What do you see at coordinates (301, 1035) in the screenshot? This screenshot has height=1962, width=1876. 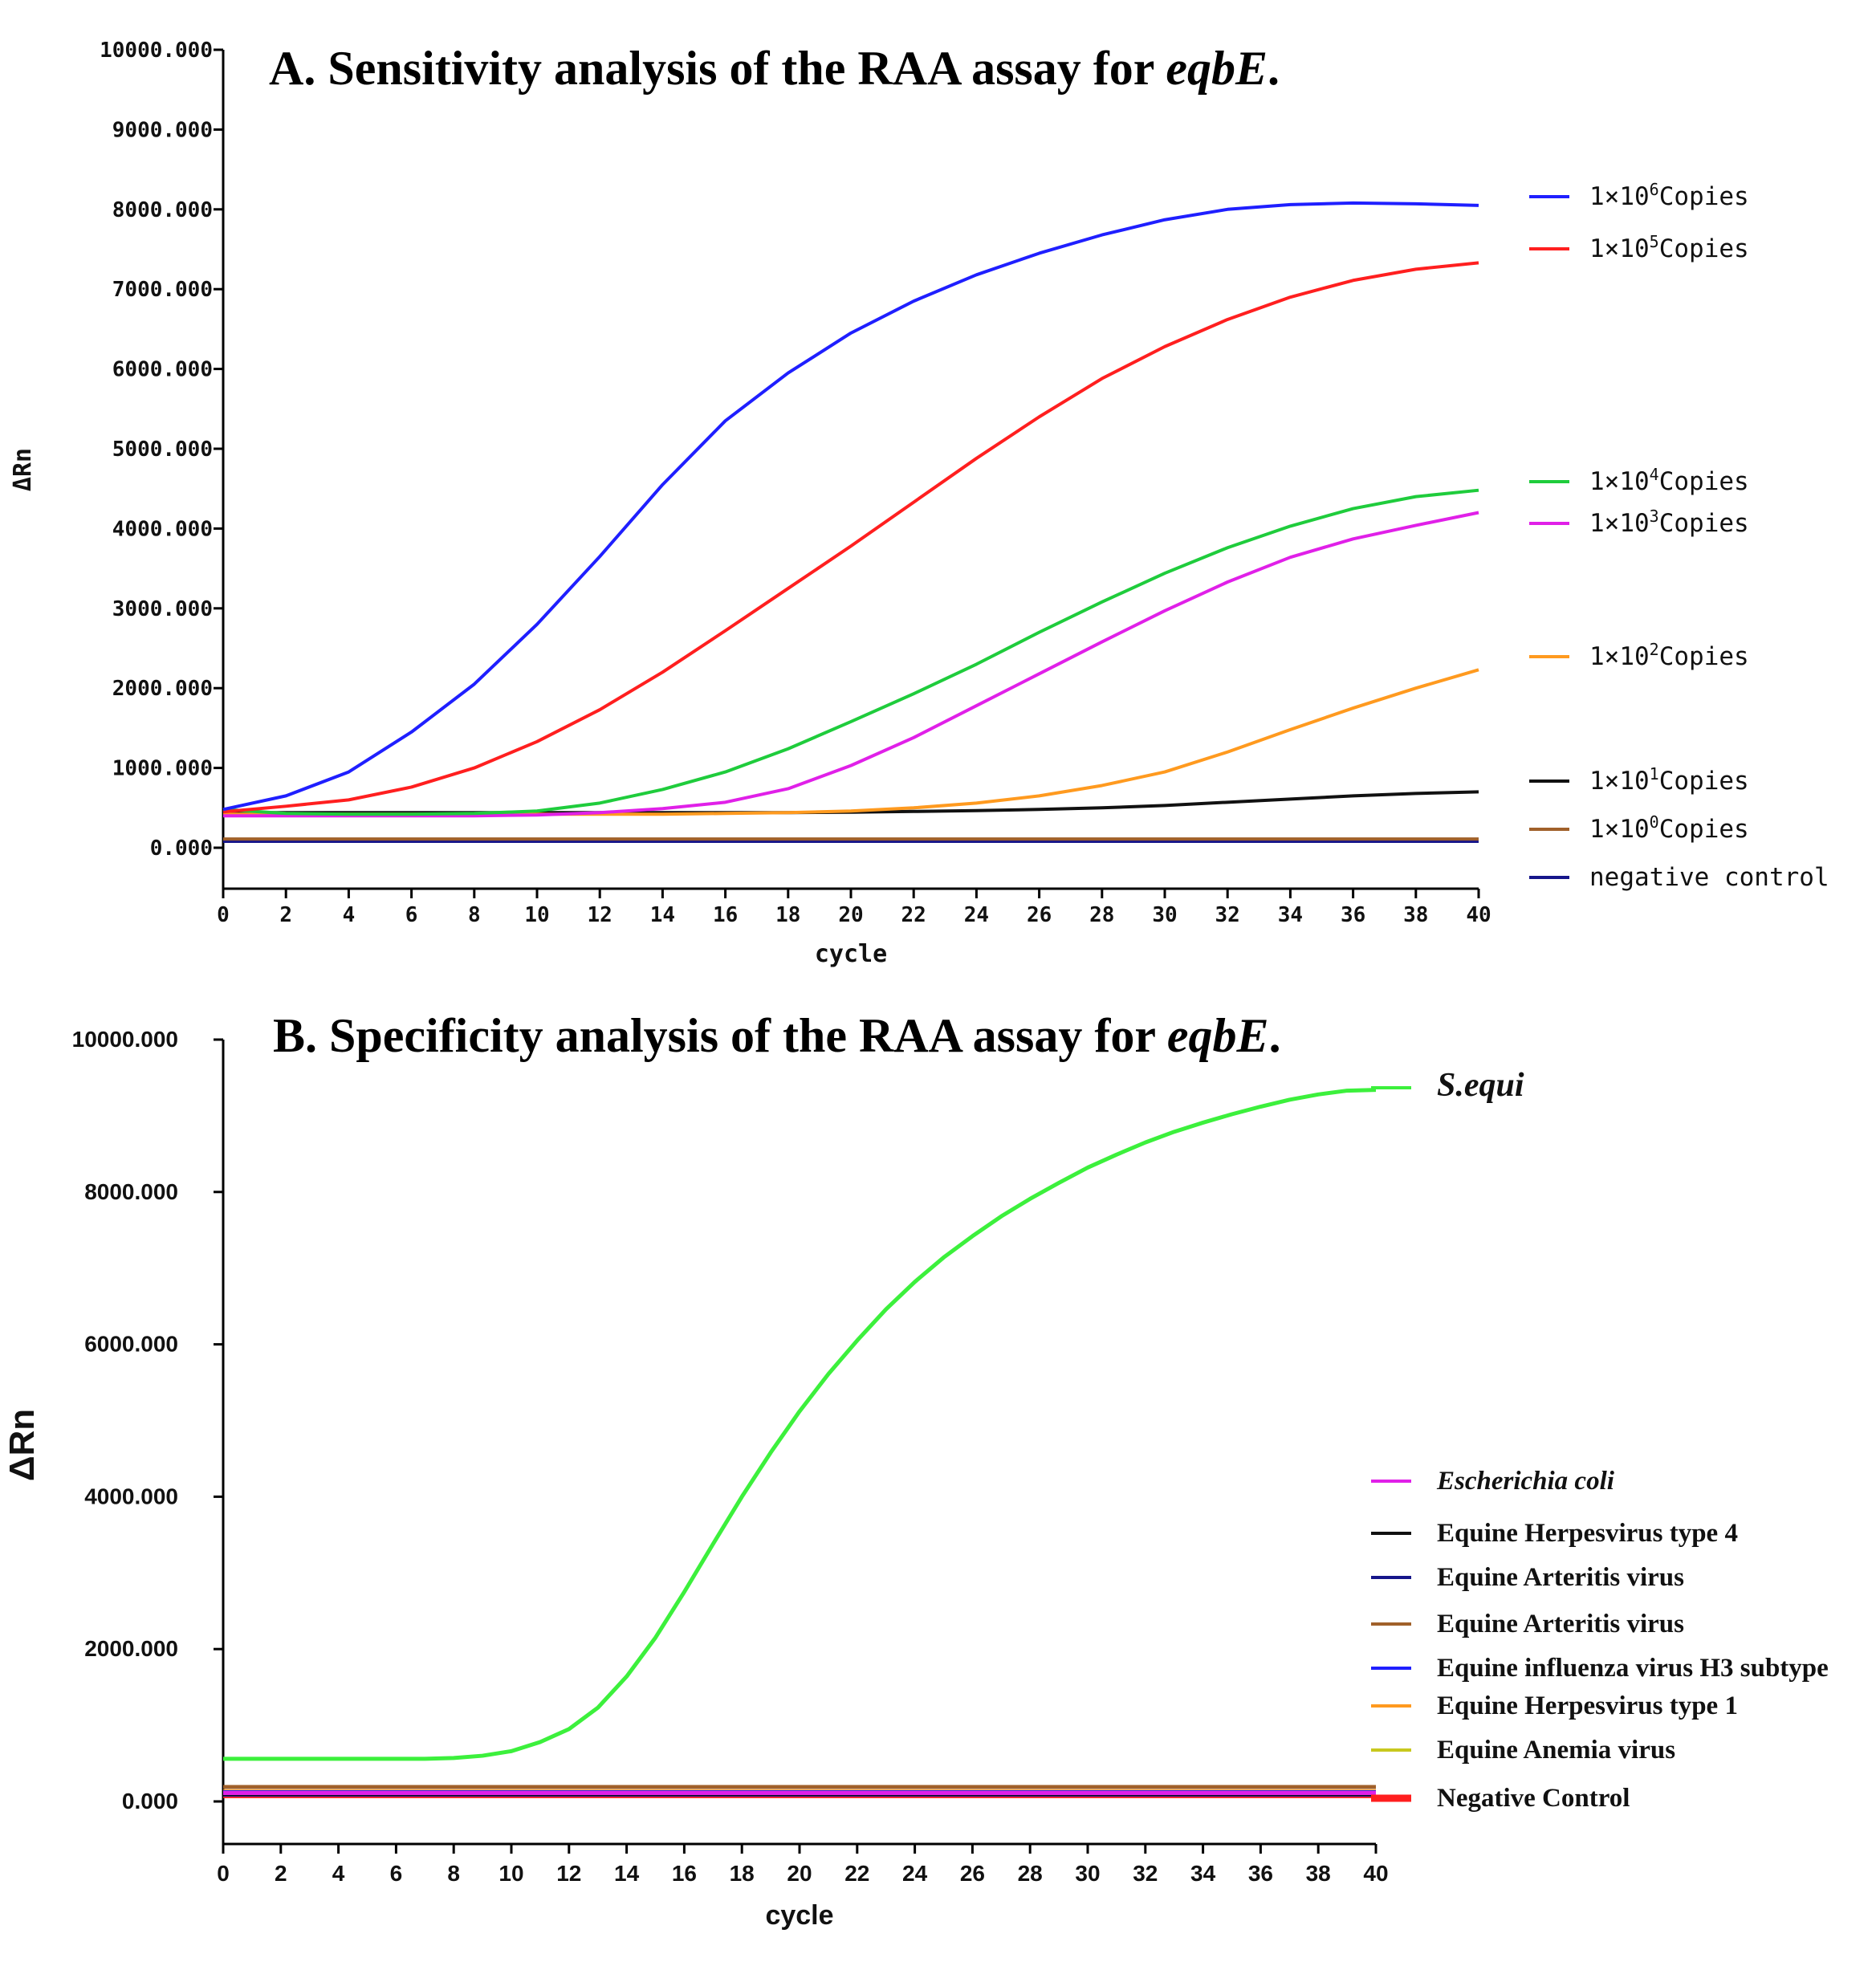 I see `title-prefix: B.` at bounding box center [301, 1035].